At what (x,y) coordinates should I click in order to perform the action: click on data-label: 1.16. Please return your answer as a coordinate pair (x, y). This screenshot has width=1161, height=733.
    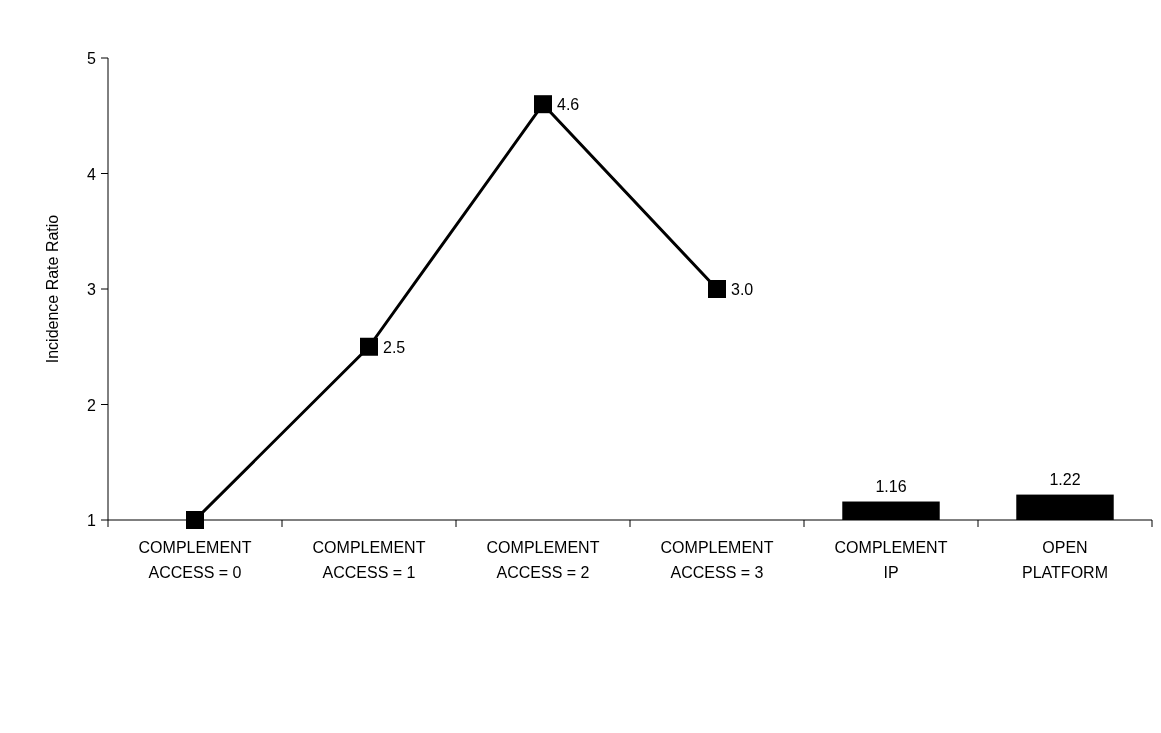
    Looking at the image, I should click on (891, 486).